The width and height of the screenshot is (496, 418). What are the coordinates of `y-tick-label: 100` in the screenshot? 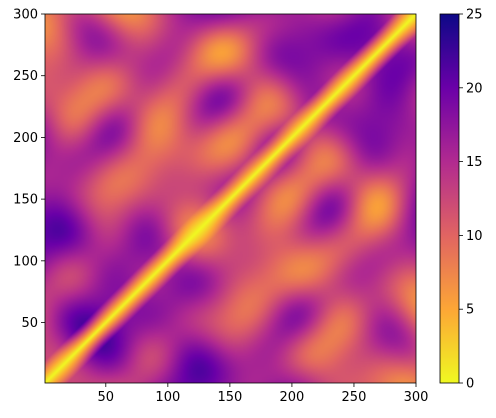 It's located at (25, 261).